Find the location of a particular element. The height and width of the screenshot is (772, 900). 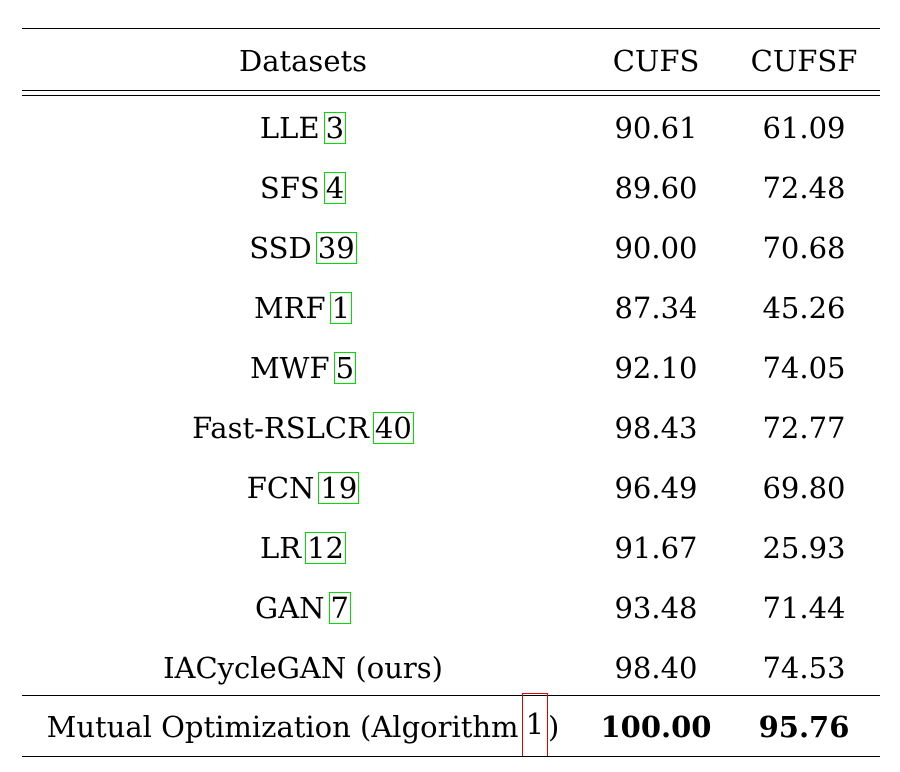

table-row: IACycleGAN (ours) 98.40 74.53 is located at coordinates (451, 668).